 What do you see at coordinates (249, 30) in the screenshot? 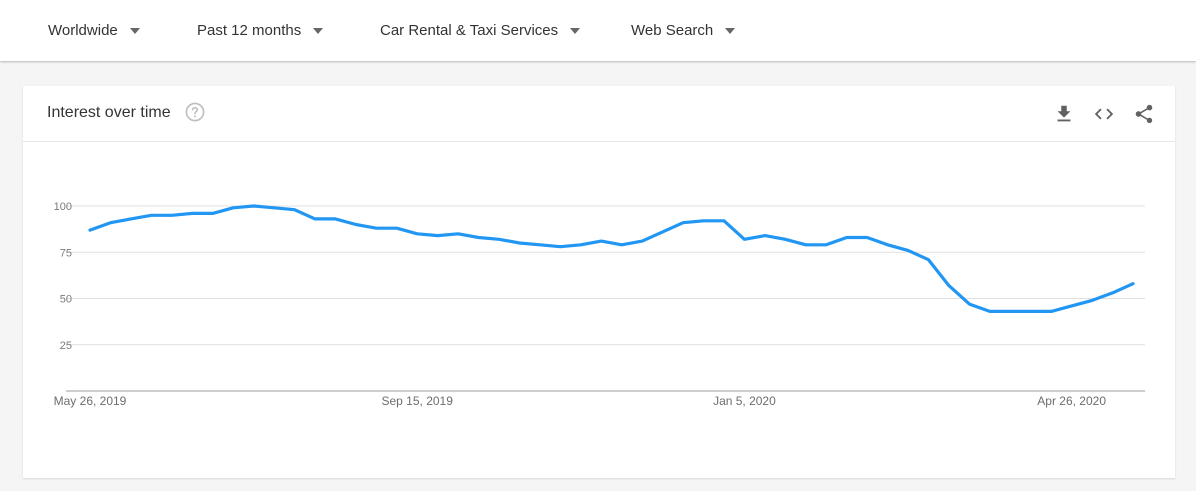
I see `time-range-dropdown-label: Past 12 months` at bounding box center [249, 30].